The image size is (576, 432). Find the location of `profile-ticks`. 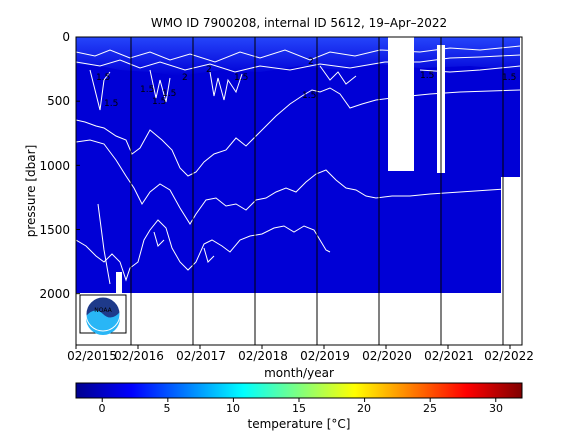

profile-ticks is located at coordinates (298, 33).